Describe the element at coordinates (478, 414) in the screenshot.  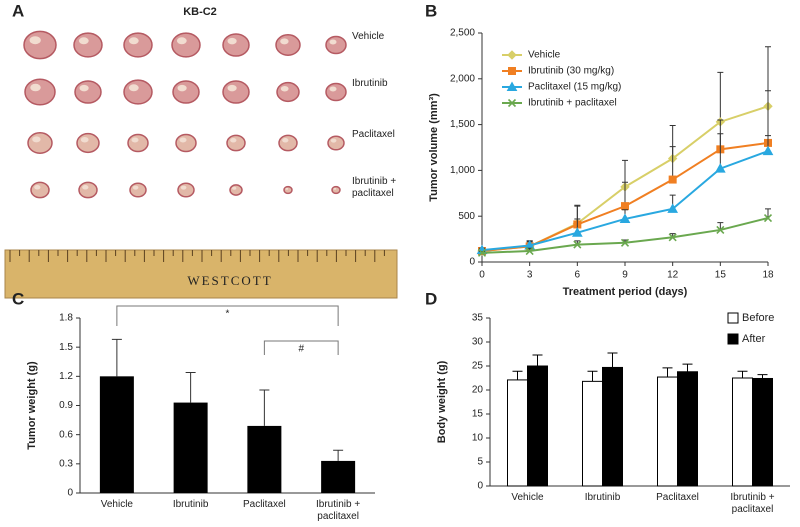
I see `y-tick-label: 15` at that location.